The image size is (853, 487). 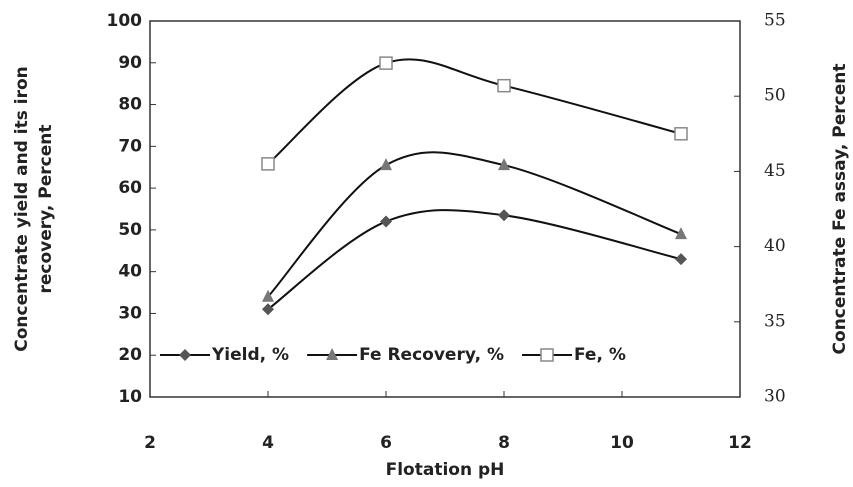 I want to click on y2-tick-label: 55, so click(x=775, y=21).